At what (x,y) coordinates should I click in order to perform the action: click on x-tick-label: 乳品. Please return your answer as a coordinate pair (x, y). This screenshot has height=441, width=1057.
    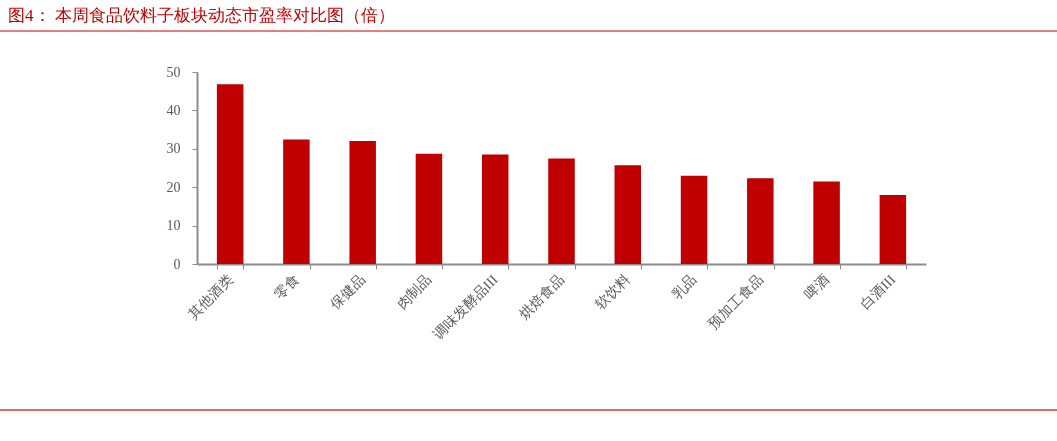
    Looking at the image, I should click on (684, 287).